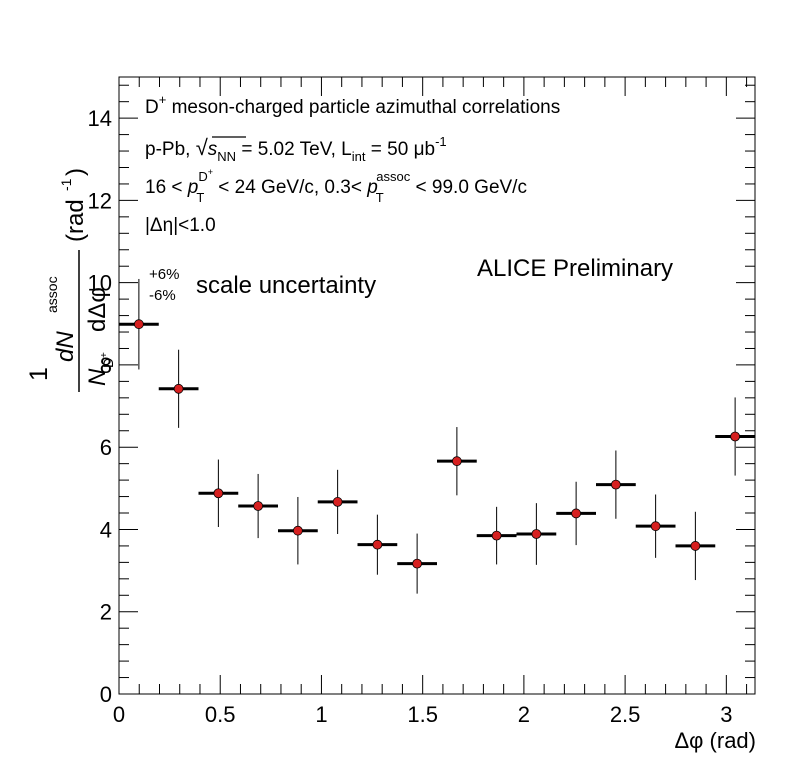 The width and height of the screenshot is (796, 772). What do you see at coordinates (106, 612) in the screenshot?
I see `y-tick-label: 2` at bounding box center [106, 612].